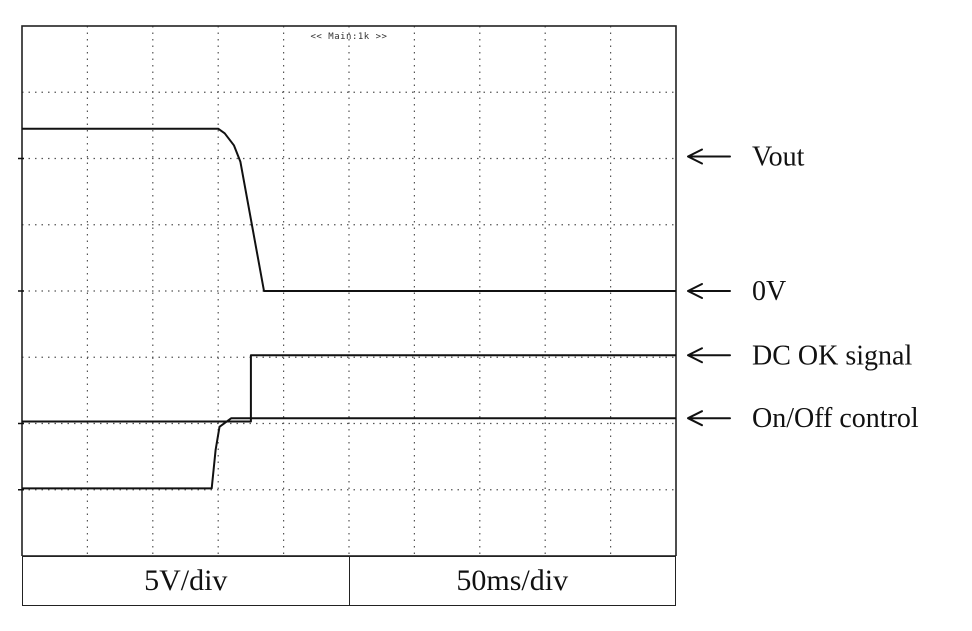 This screenshot has height=631, width=972. I want to click on dc-ok-signal-label-group: DC OK signal, so click(799, 355).